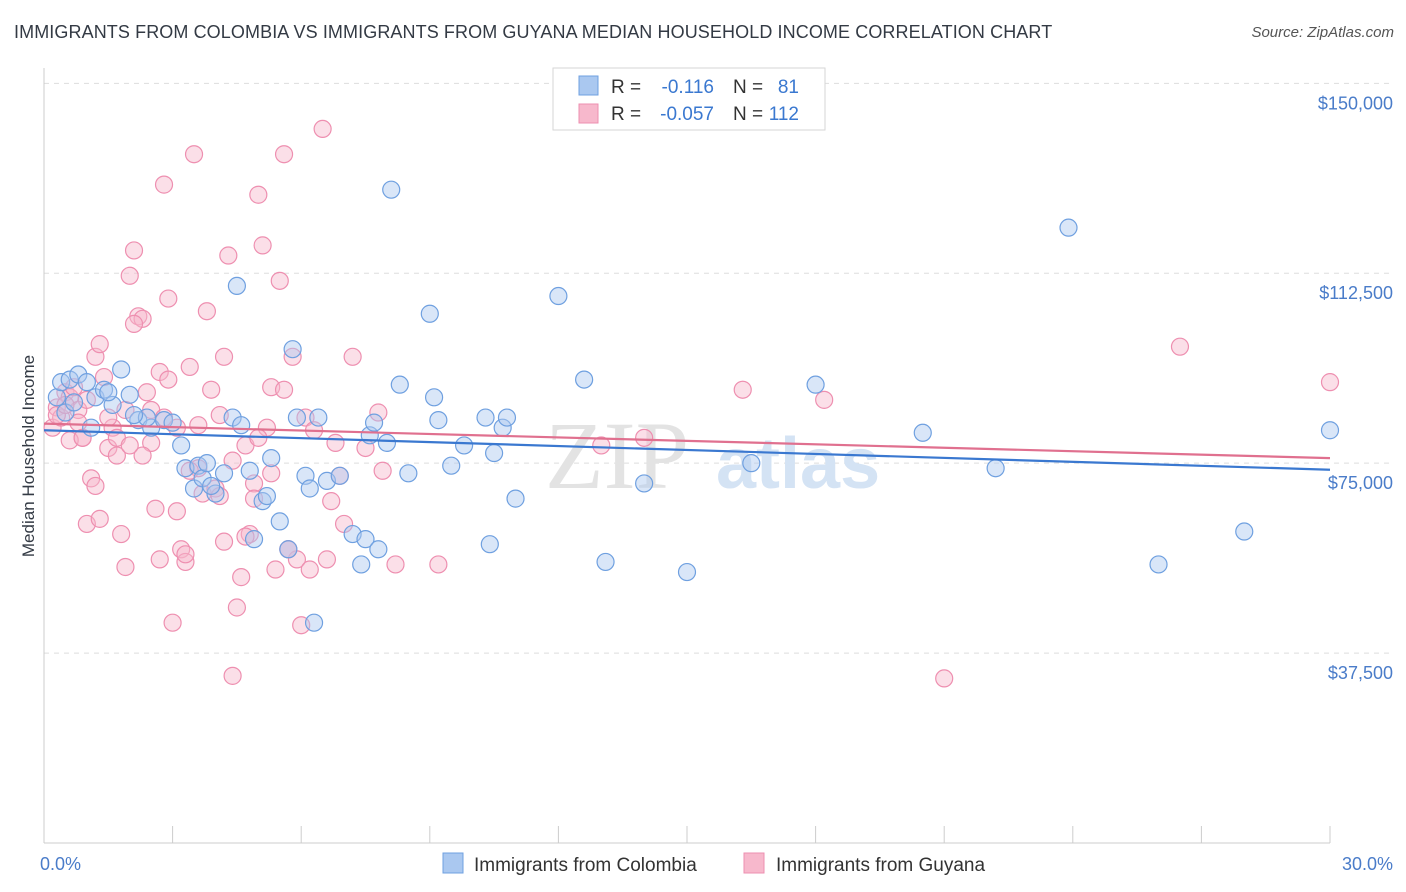 This screenshot has height=892, width=1406. Describe the element at coordinates (798, 464) in the screenshot. I see `watermark-atlas: atlas` at that location.